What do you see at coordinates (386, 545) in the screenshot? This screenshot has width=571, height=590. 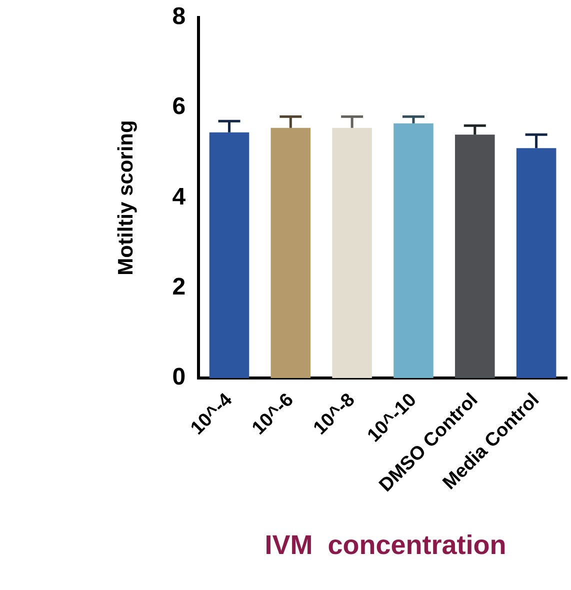 I see `x-axis-title: IVM concentration` at bounding box center [386, 545].